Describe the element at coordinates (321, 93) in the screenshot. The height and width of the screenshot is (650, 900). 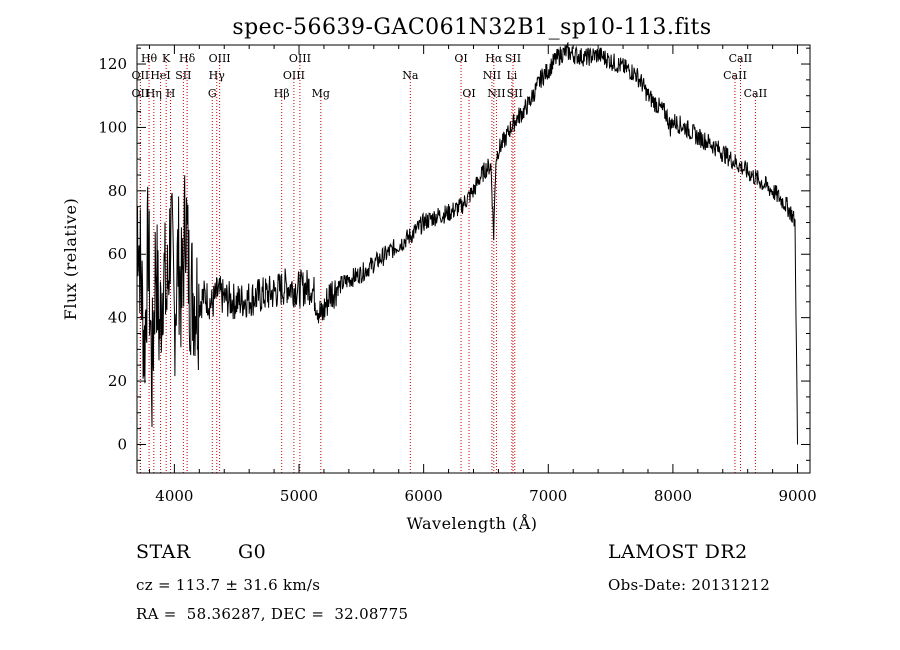
I see `marker-label: Mg` at that location.